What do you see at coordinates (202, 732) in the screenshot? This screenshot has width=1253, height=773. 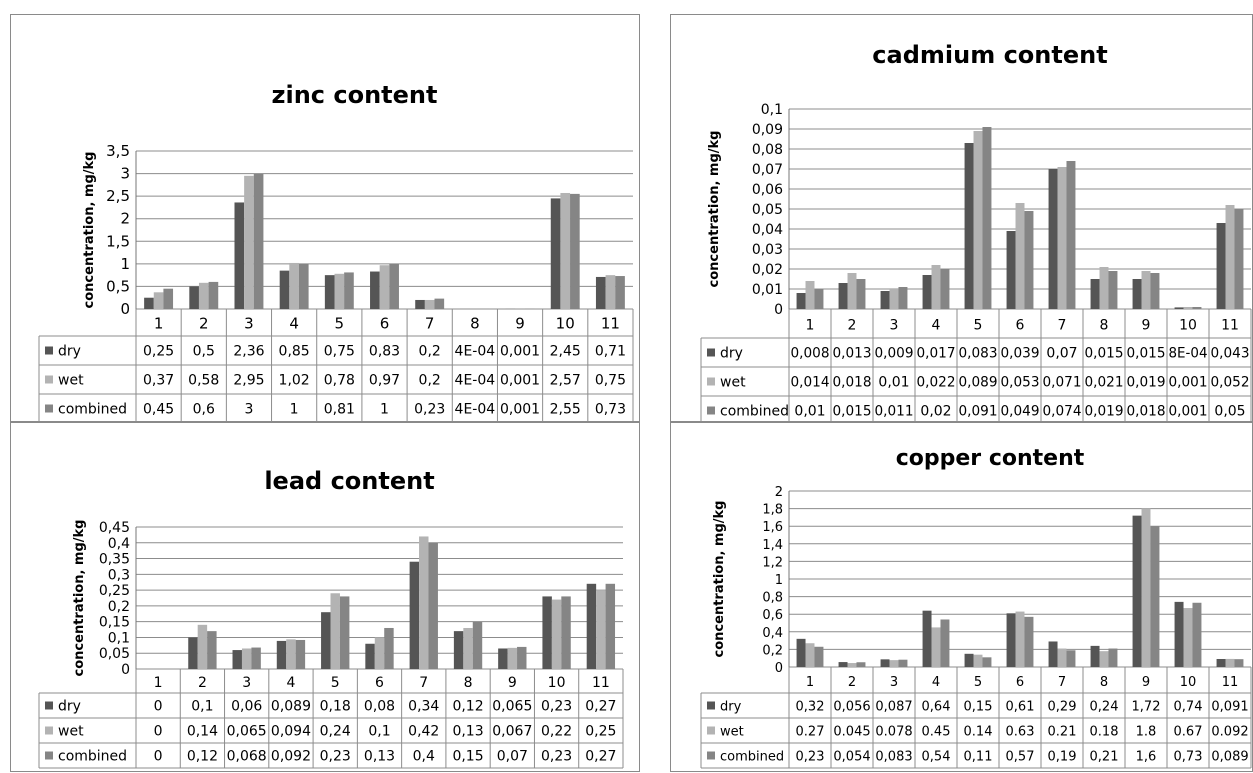 I see `data-label: 0,14` at bounding box center [202, 732].